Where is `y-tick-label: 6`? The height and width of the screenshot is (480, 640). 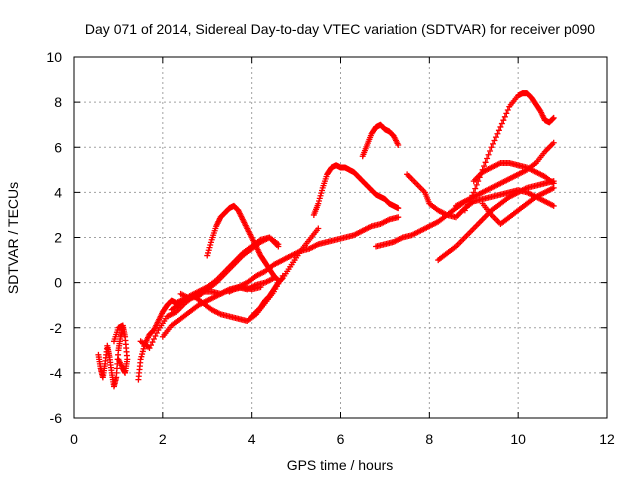
y-tick-label: 6 is located at coordinates (58, 147).